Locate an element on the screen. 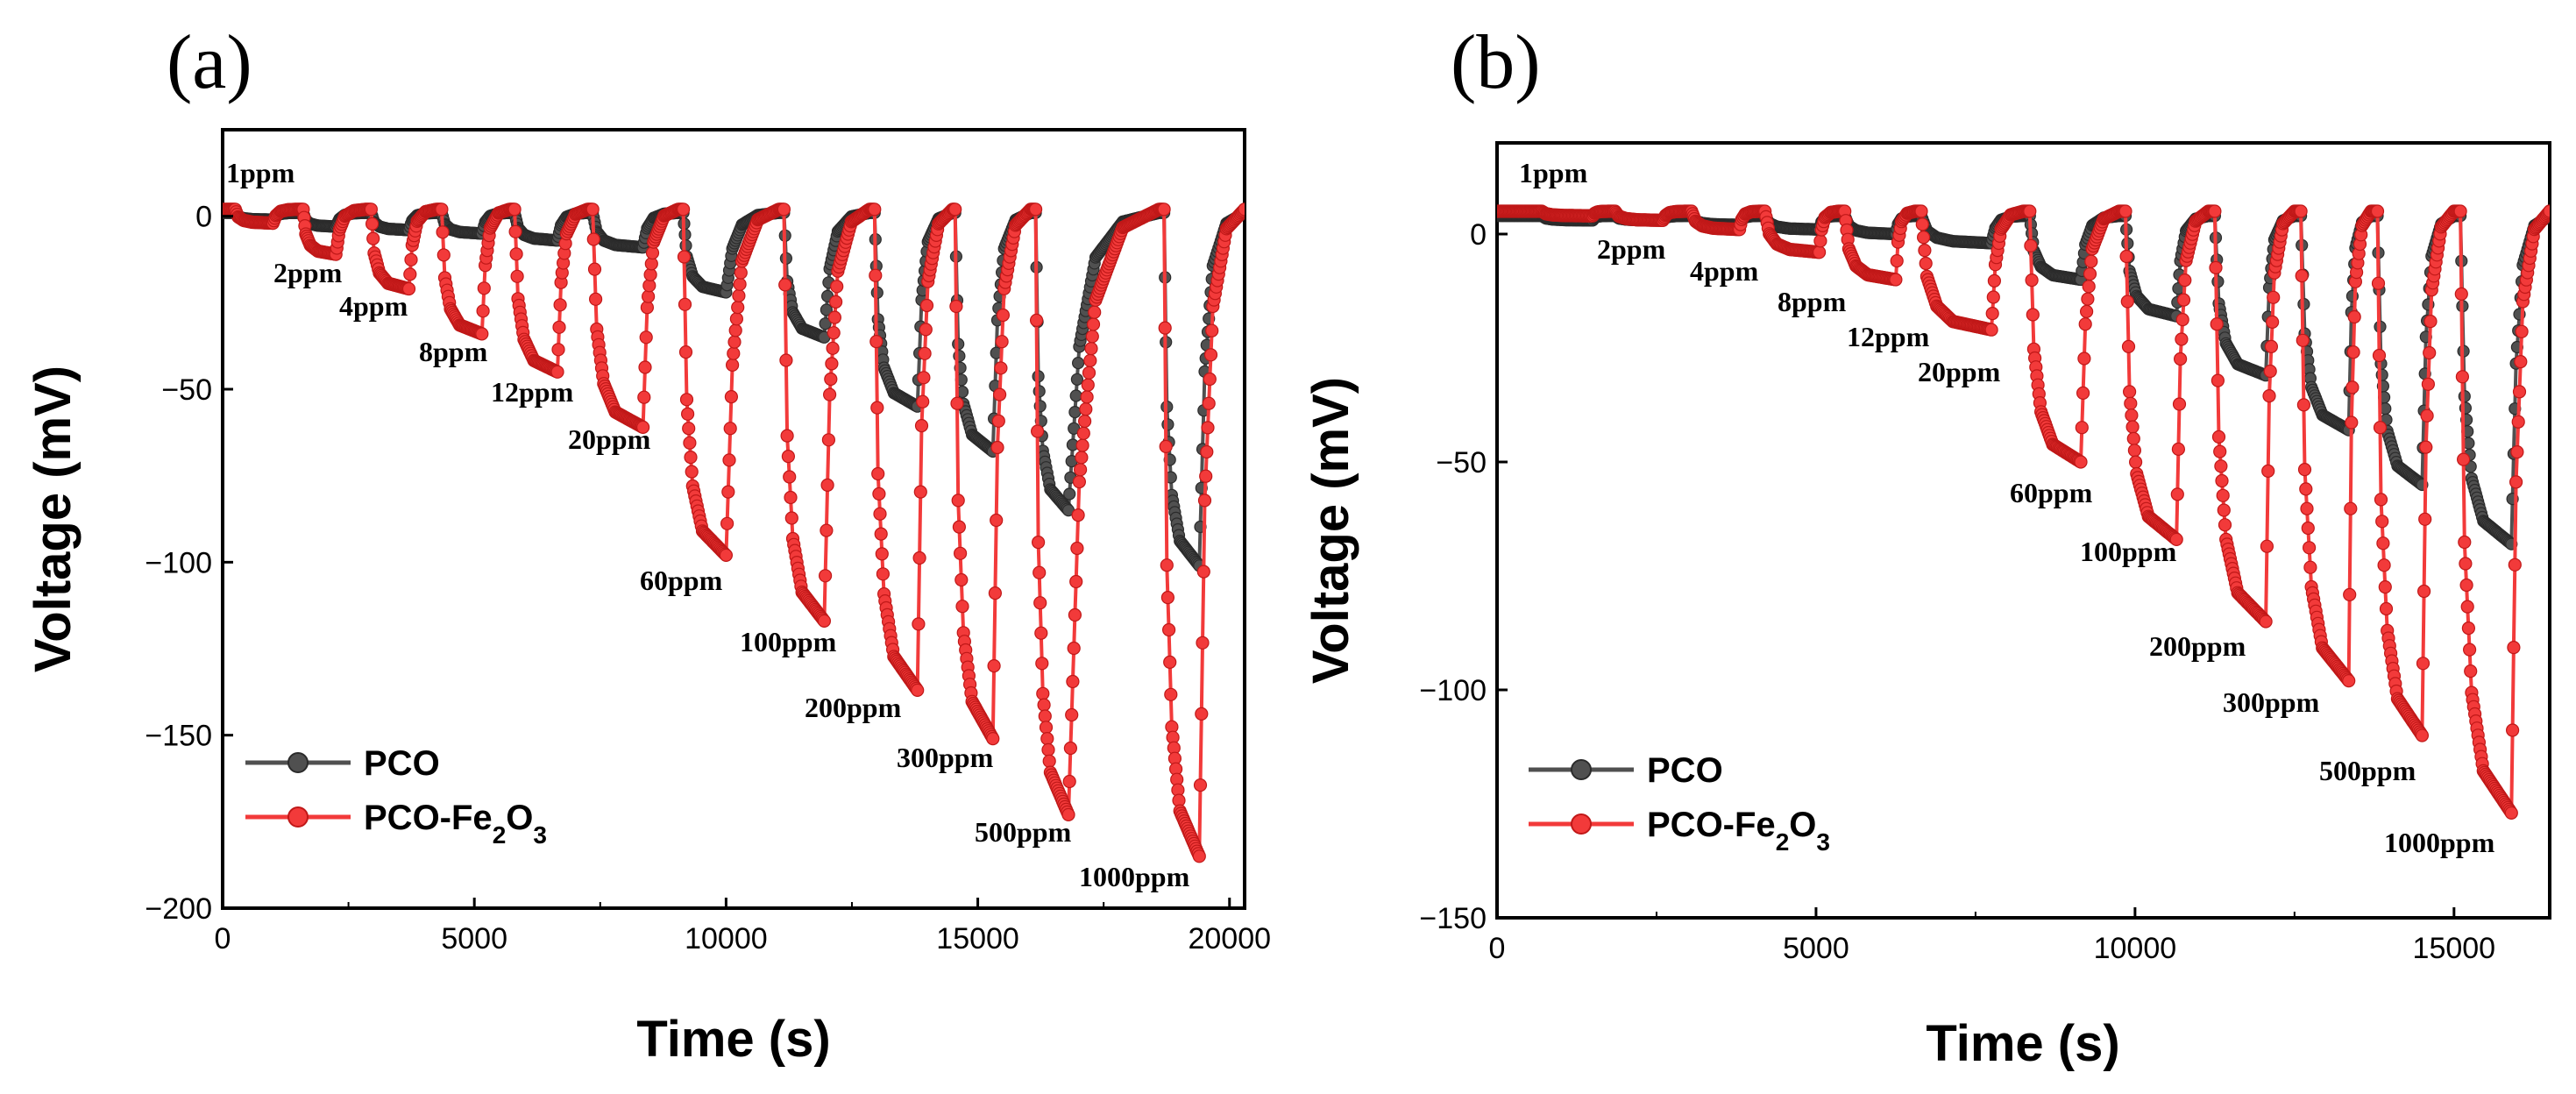 The image size is (2576, 1094). y-tick-label: −50 is located at coordinates (186, 390).